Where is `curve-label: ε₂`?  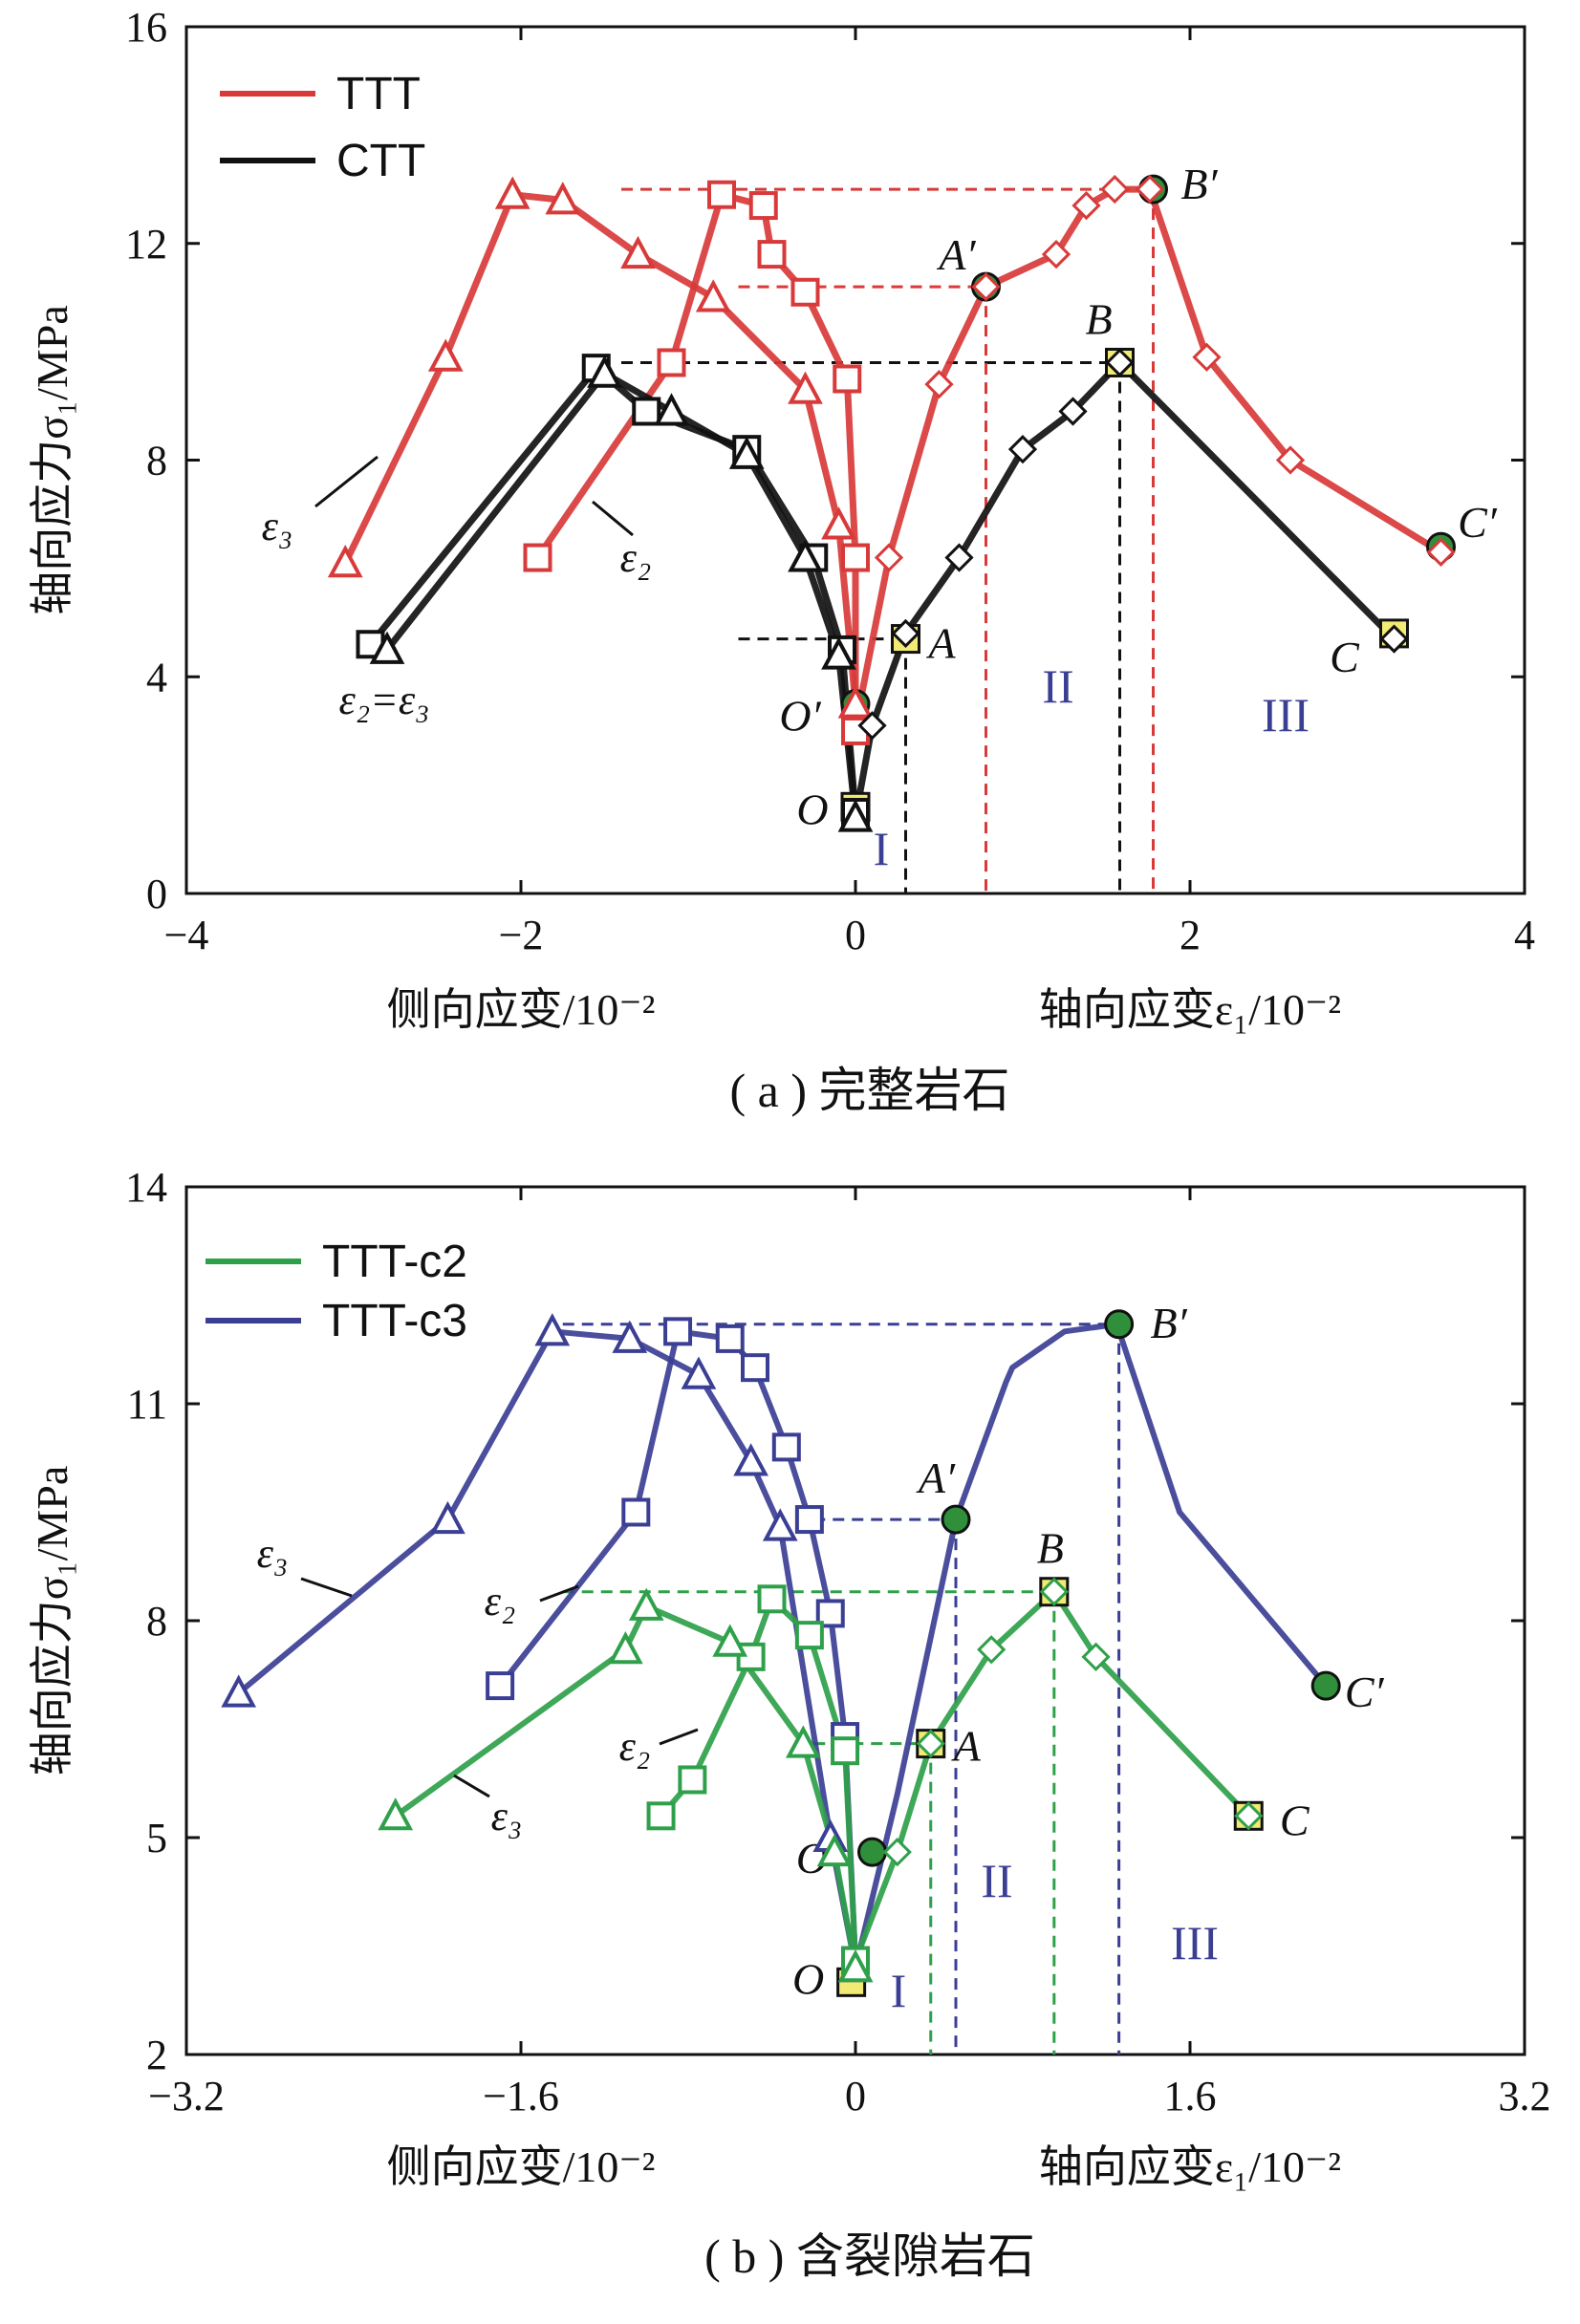
curve-label: ε₂ is located at coordinates (500, 1602).